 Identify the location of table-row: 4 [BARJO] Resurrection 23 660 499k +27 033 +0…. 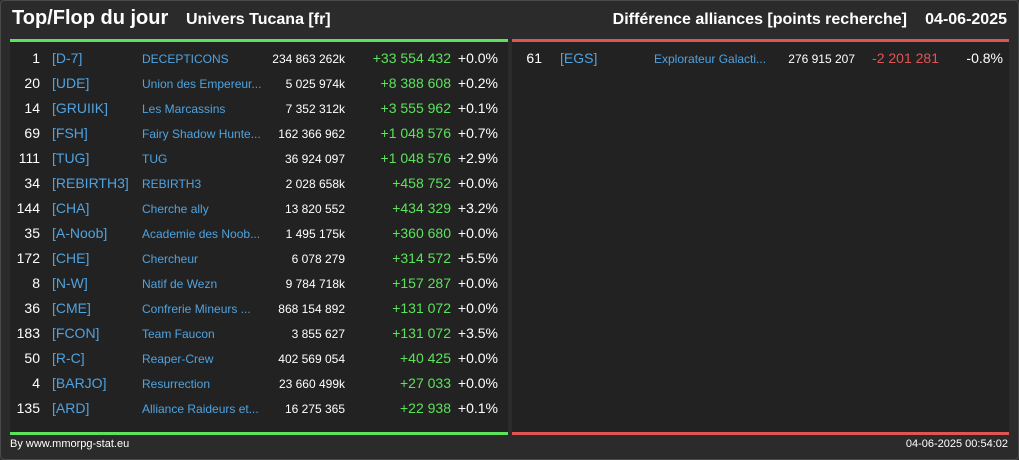
(259, 384).